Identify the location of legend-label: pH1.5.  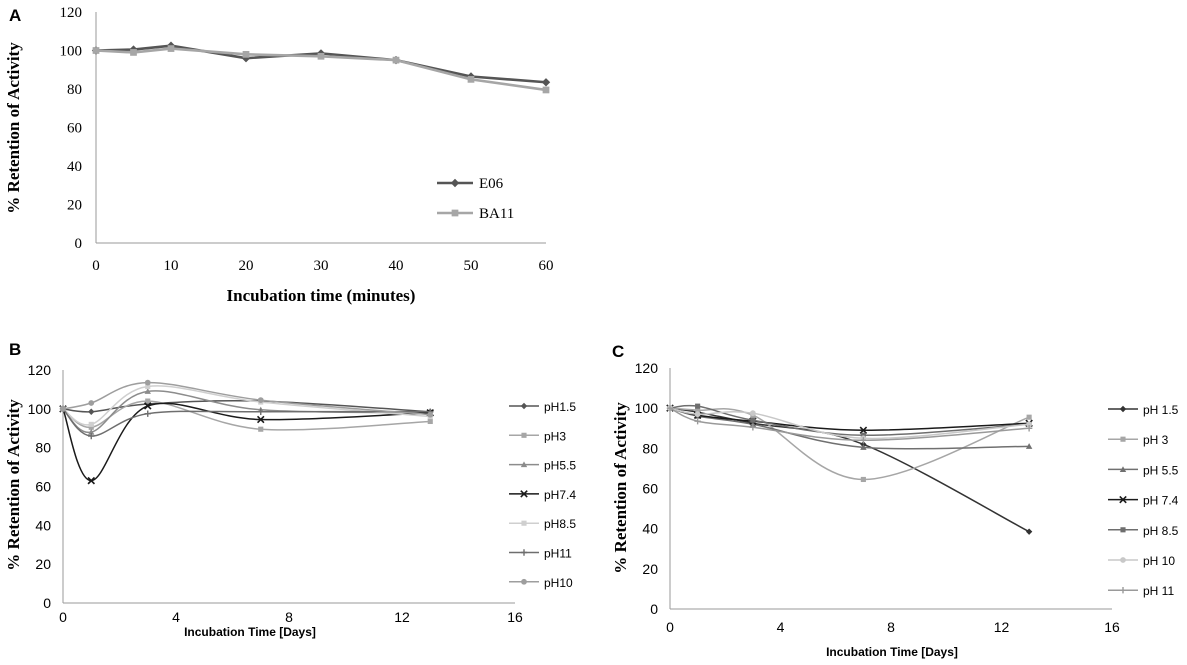
(560, 407).